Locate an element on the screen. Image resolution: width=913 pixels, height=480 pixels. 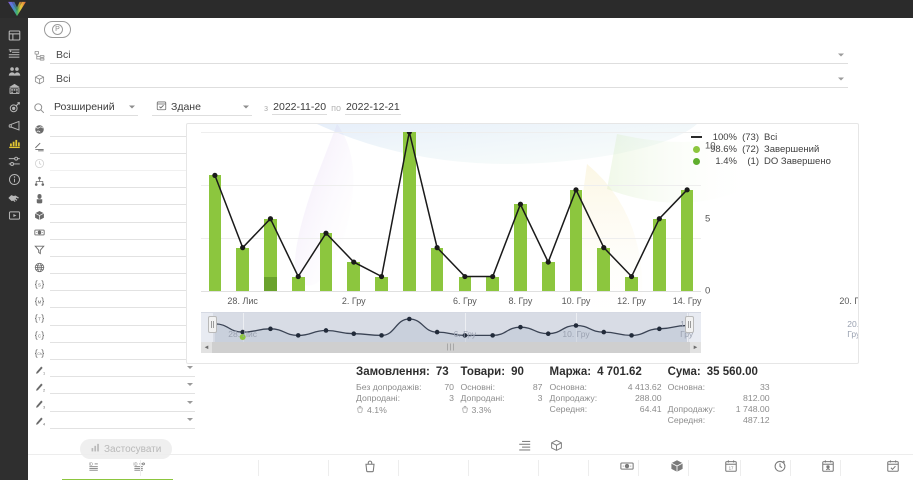
scroll-grip: ||| is located at coordinates (451, 347).